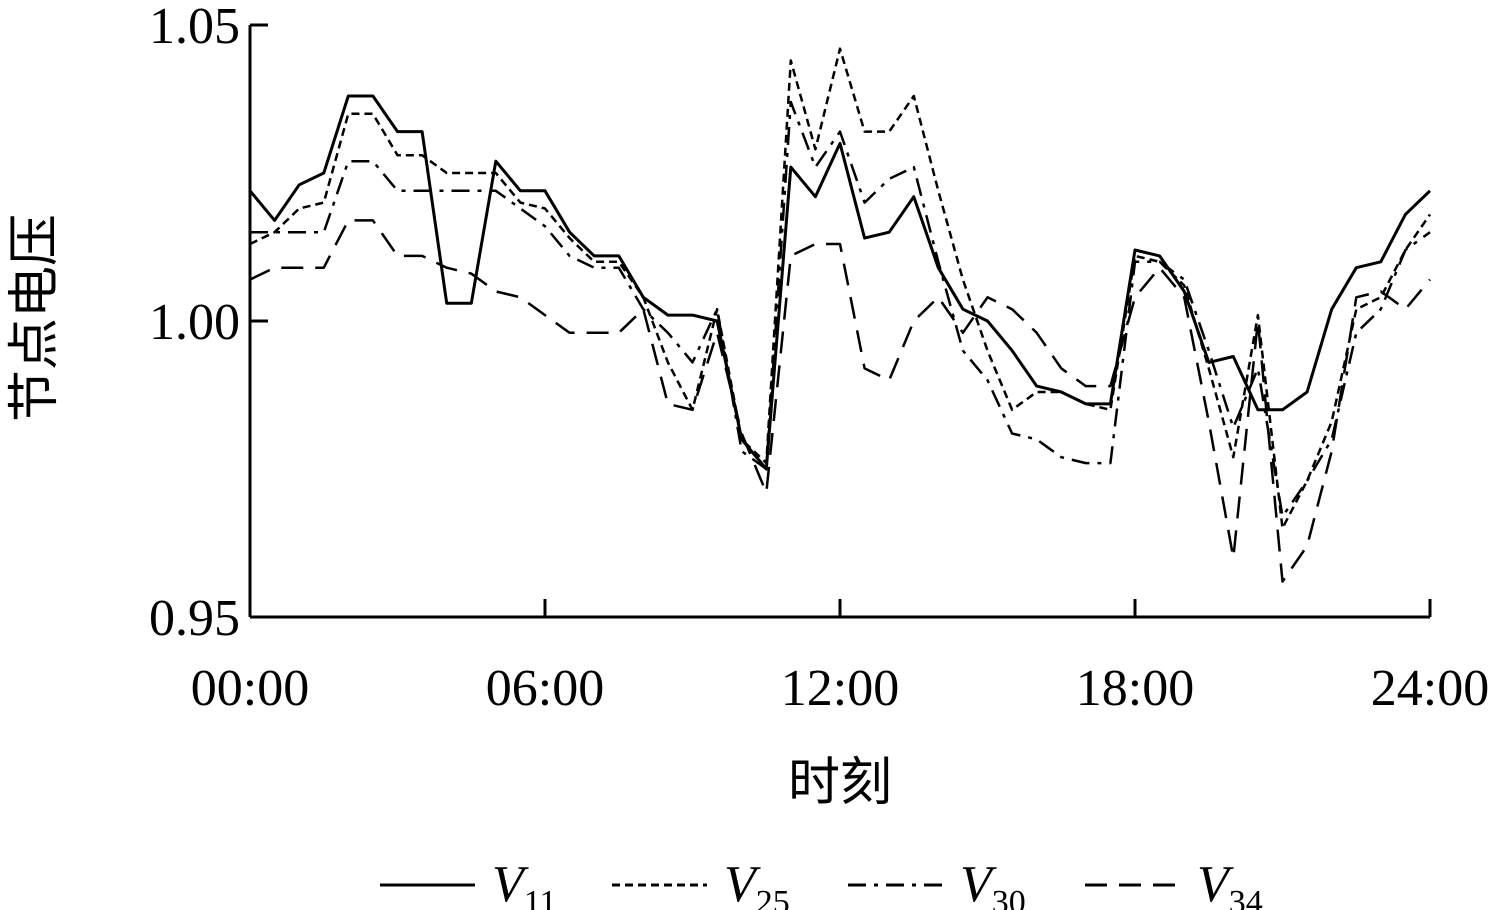 This screenshot has height=910, width=1504. Describe the element at coordinates (545, 688) in the screenshot. I see `x-tick-label: 06:00` at that location.